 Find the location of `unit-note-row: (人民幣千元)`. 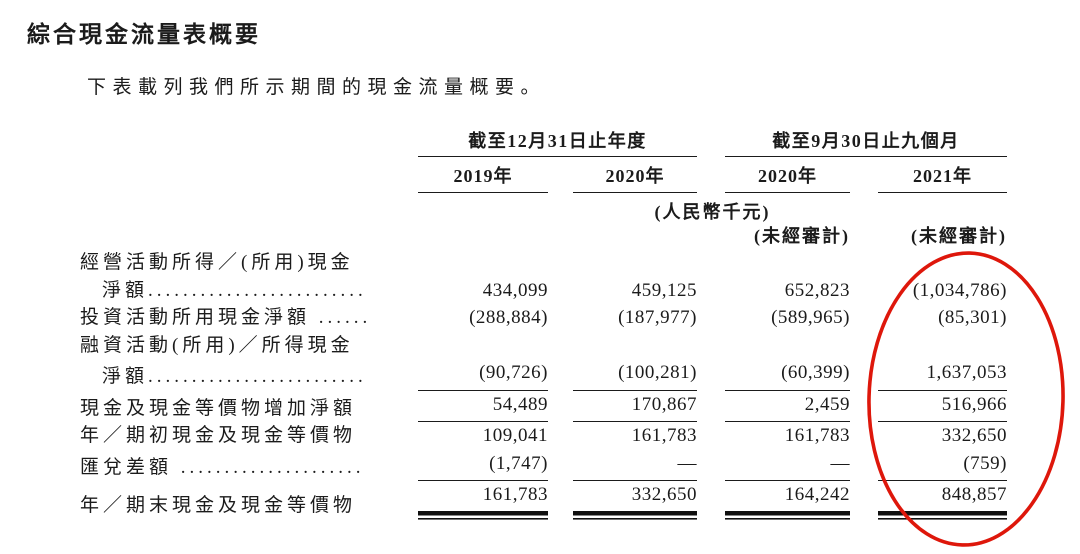

unit-note-row: (人民幣千元) is located at coordinates (535, 208).